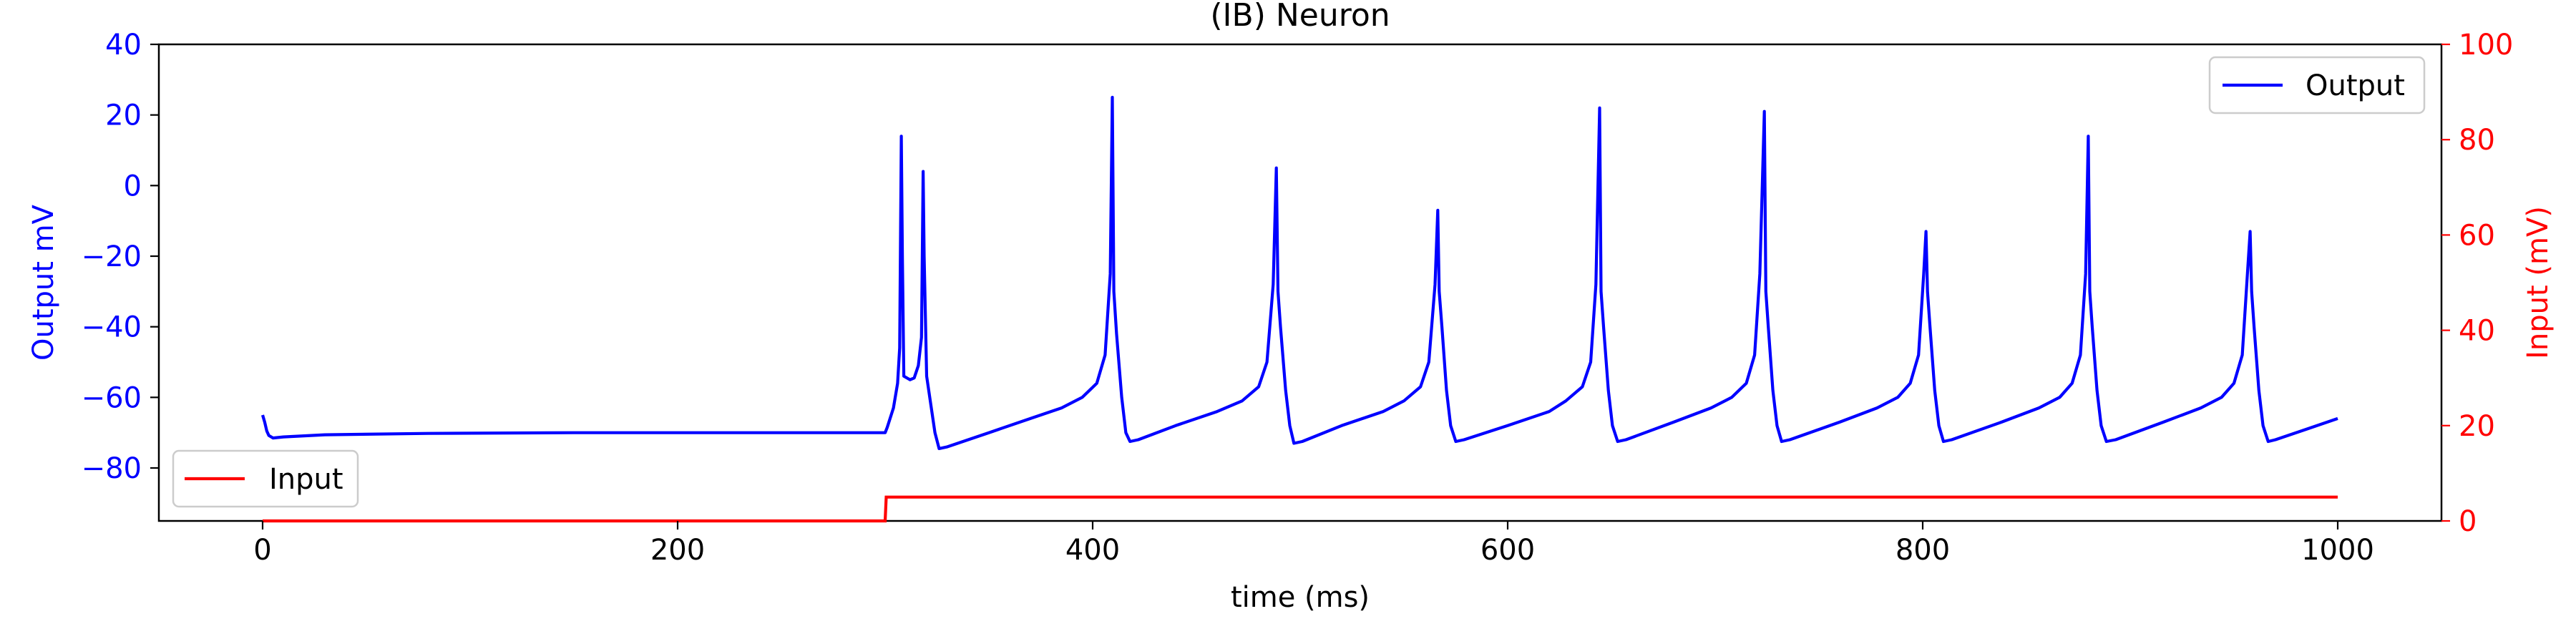  What do you see at coordinates (1300, 509) in the screenshot?
I see `series-input-line` at bounding box center [1300, 509].